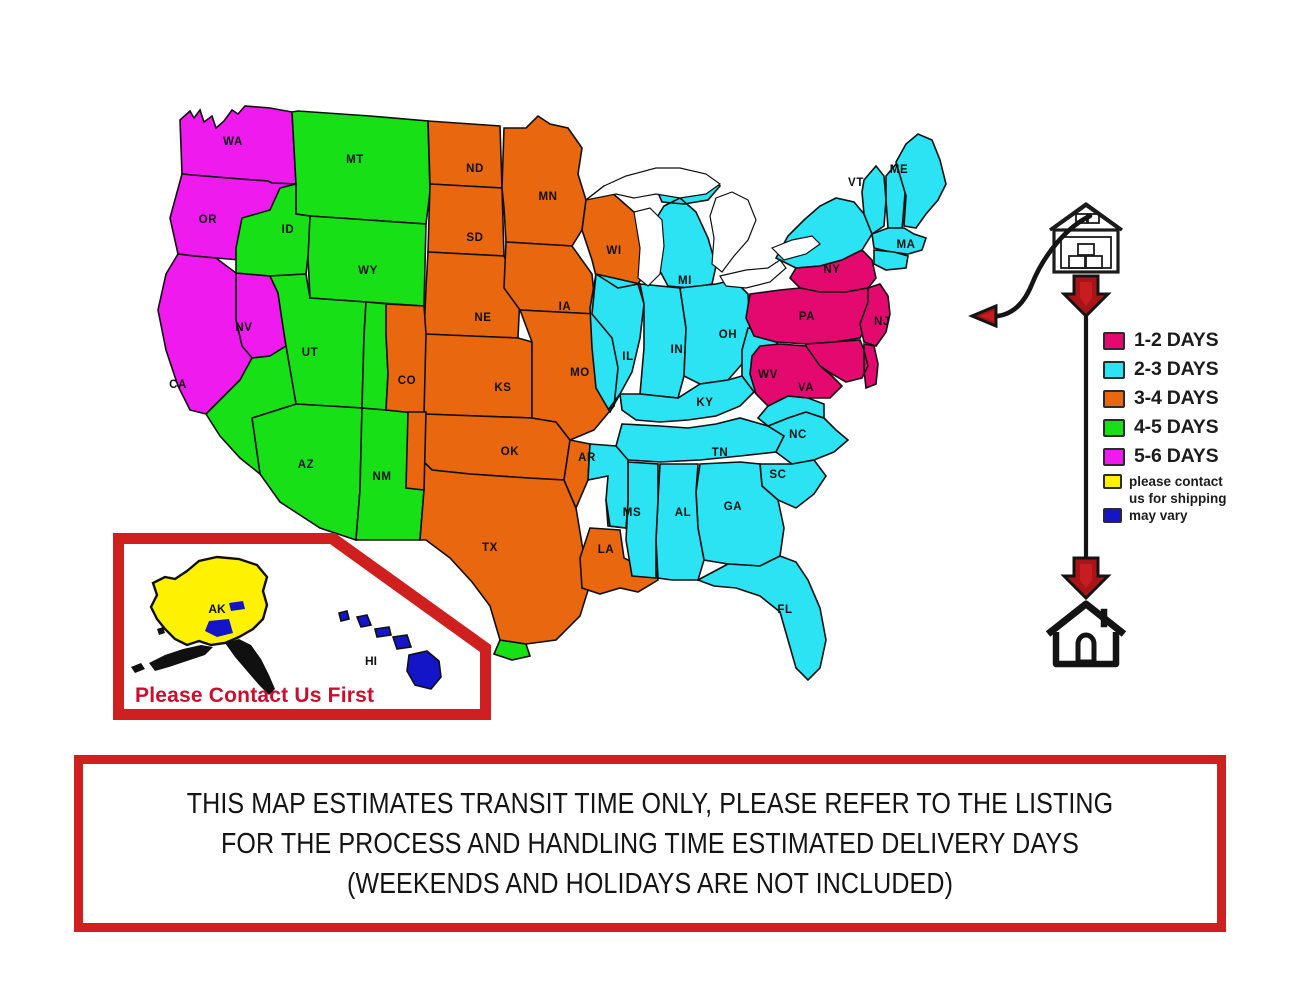  Describe the element at coordinates (818, 328) in the screenshot. I see `zone-1-2-days-group` at that location.